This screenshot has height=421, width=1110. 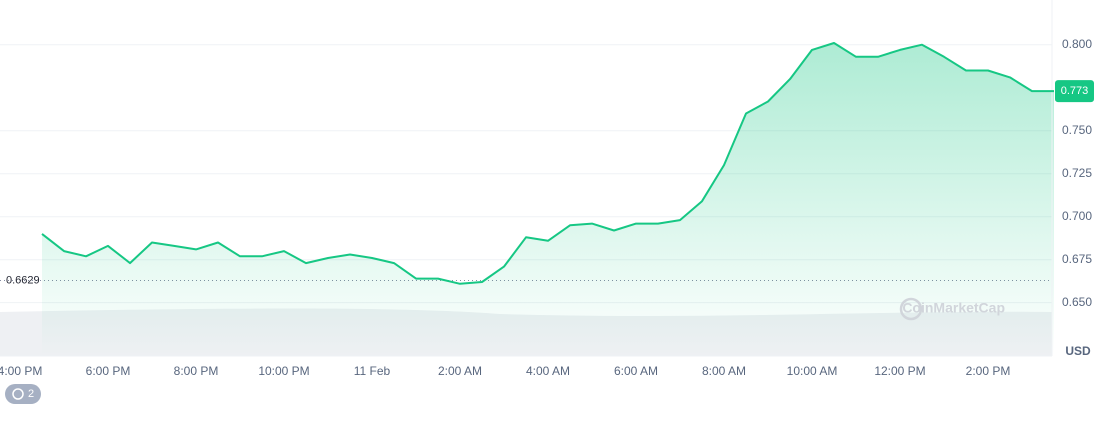 What do you see at coordinates (1078, 351) in the screenshot?
I see `y-axis-label: USD` at bounding box center [1078, 351].